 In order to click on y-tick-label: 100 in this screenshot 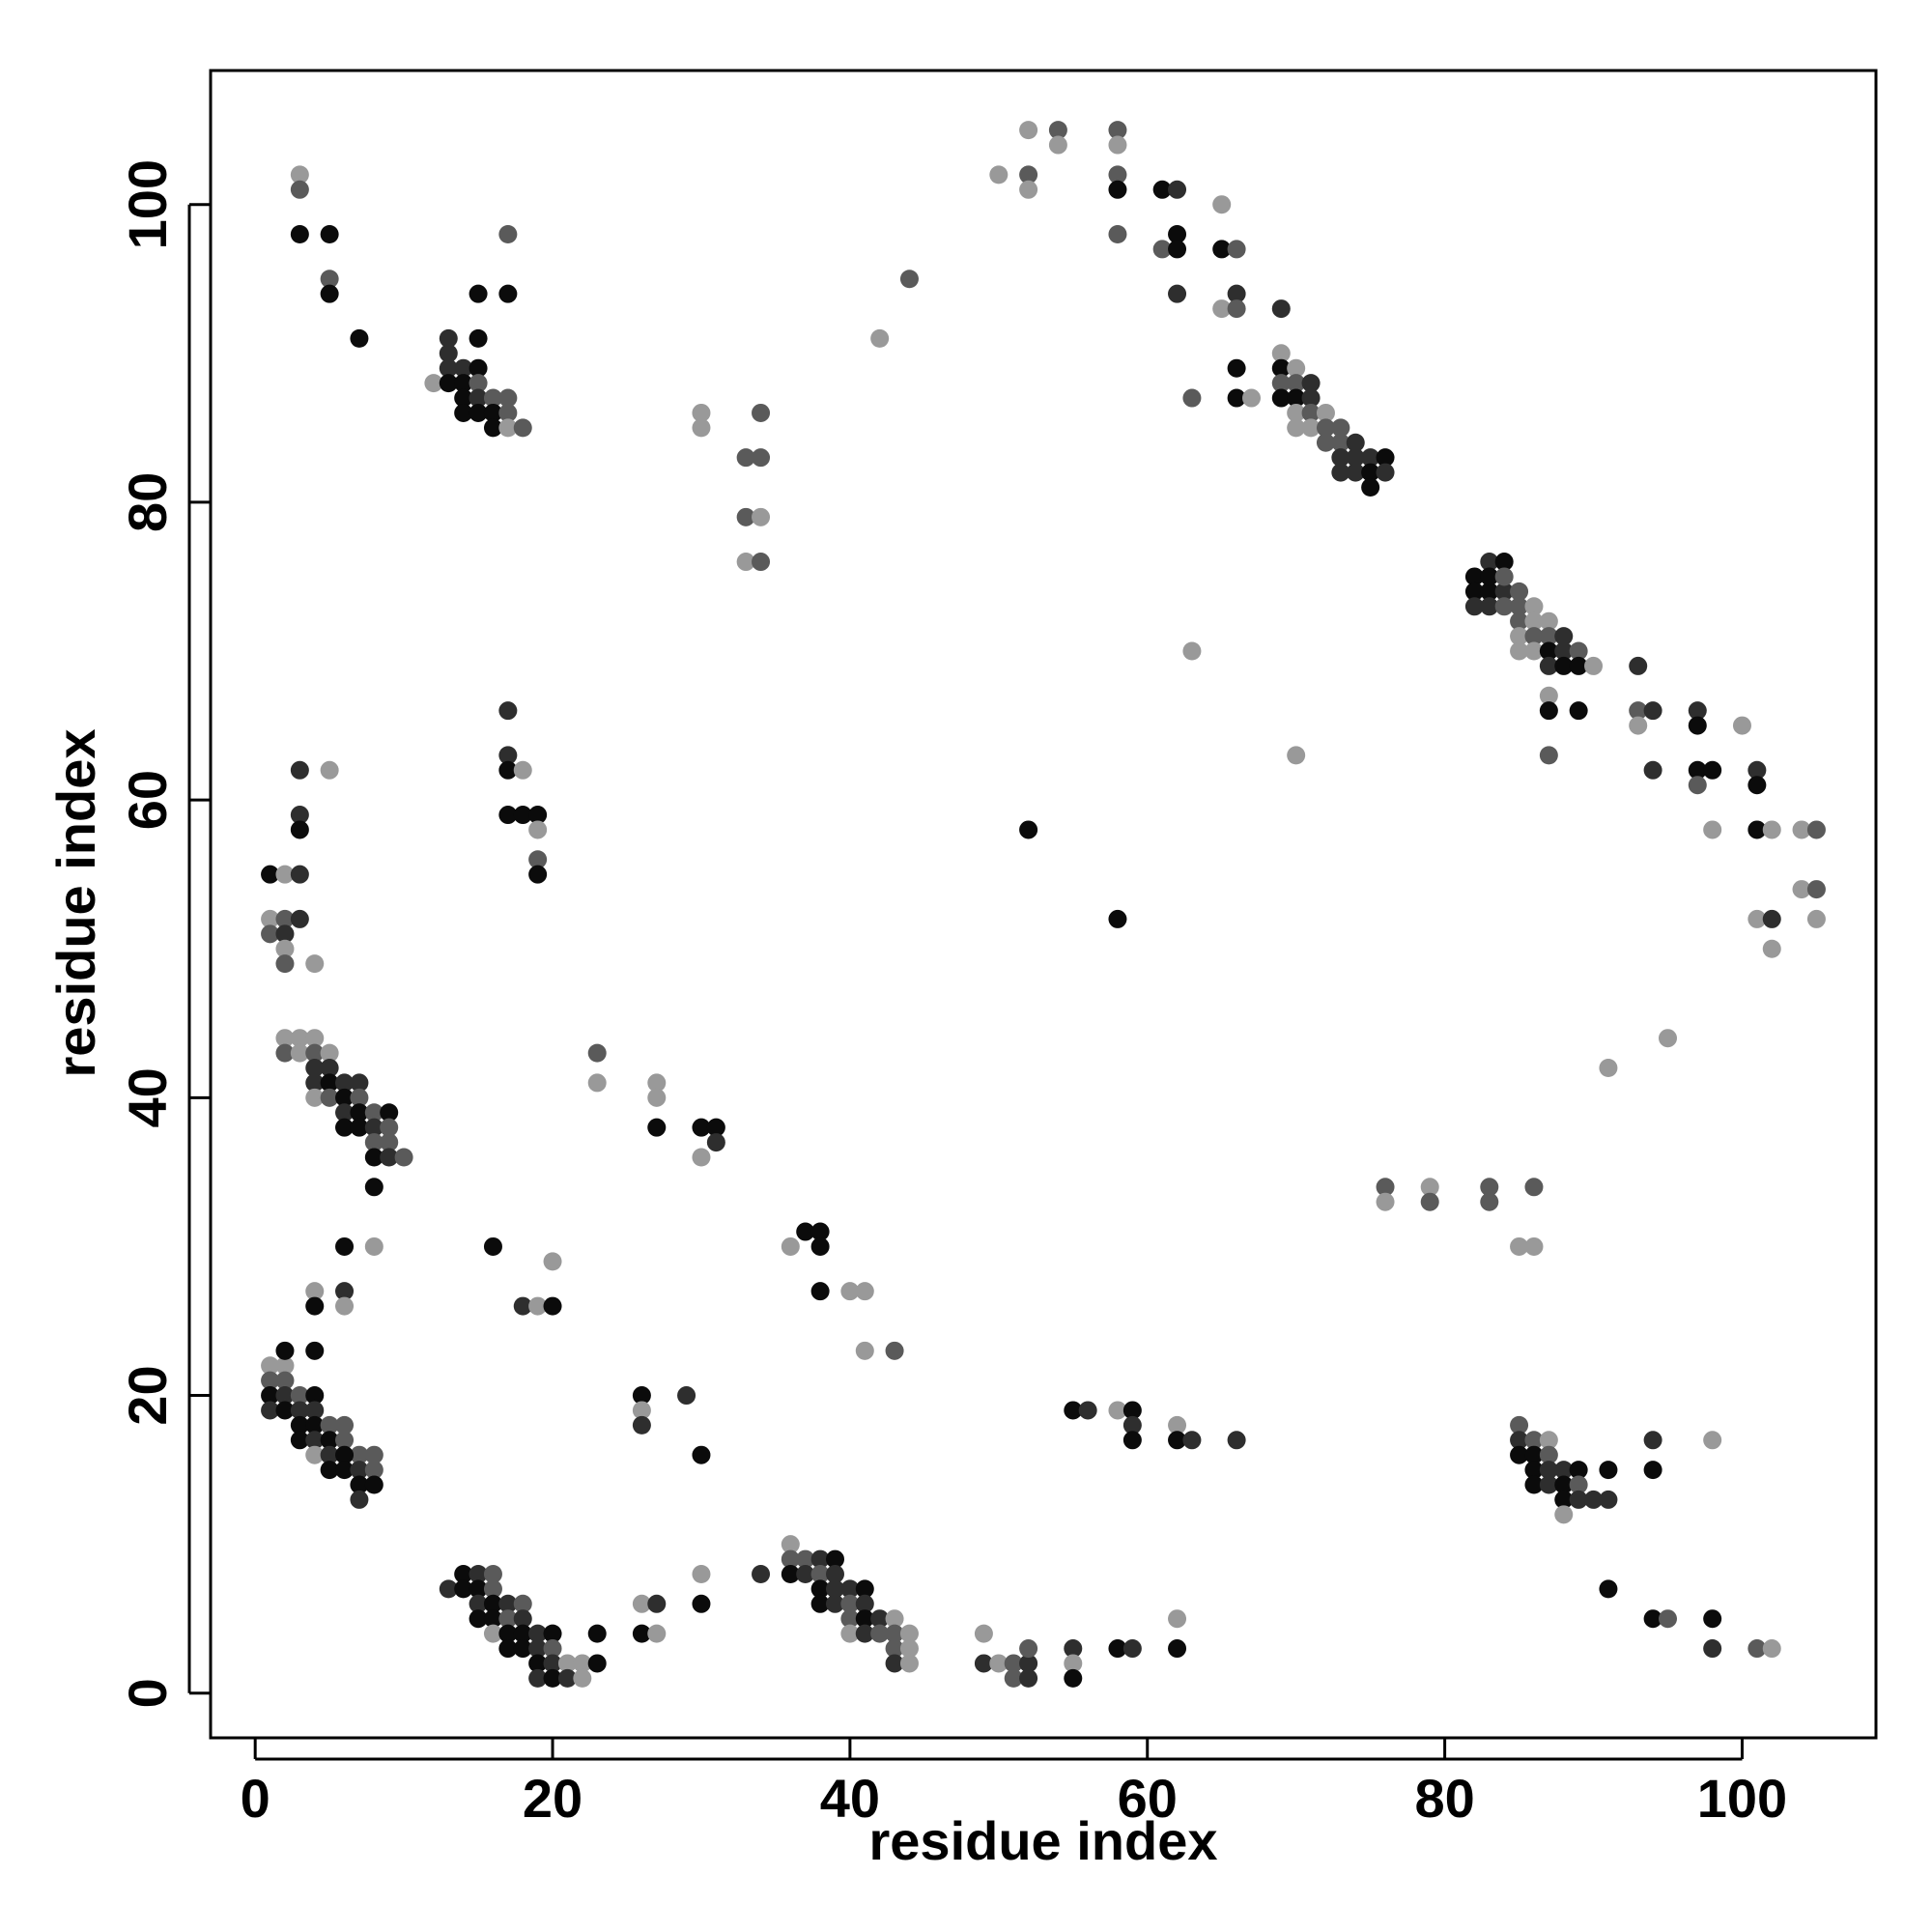, I will do `click(147, 204)`.